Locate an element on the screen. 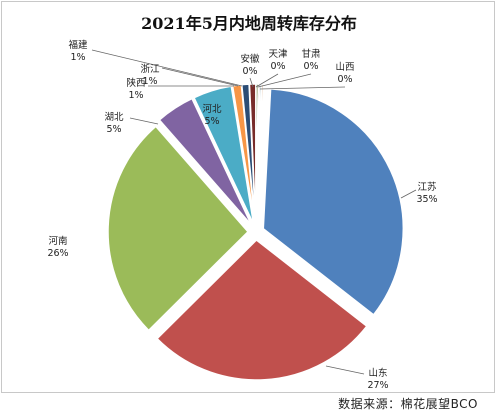 The image size is (498, 418). slice-name-label: 安徽 is located at coordinates (250, 59).